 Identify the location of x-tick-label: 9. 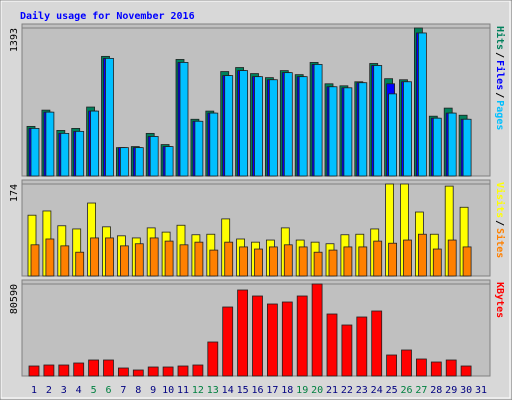
(153, 390).